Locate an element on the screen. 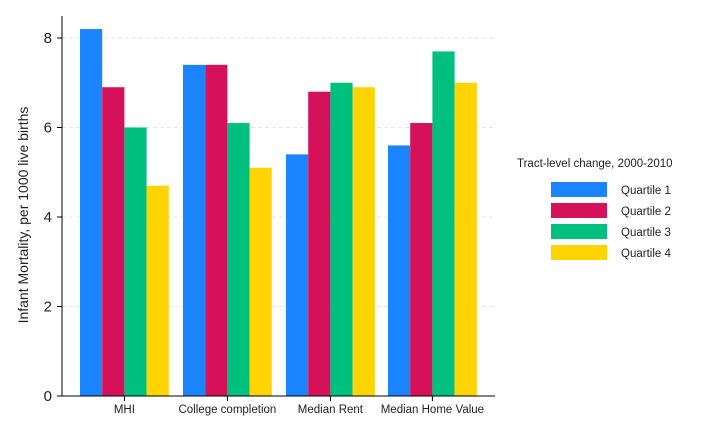 The height and width of the screenshot is (432, 720). legend-swatch-q1 is located at coordinates (579, 189).